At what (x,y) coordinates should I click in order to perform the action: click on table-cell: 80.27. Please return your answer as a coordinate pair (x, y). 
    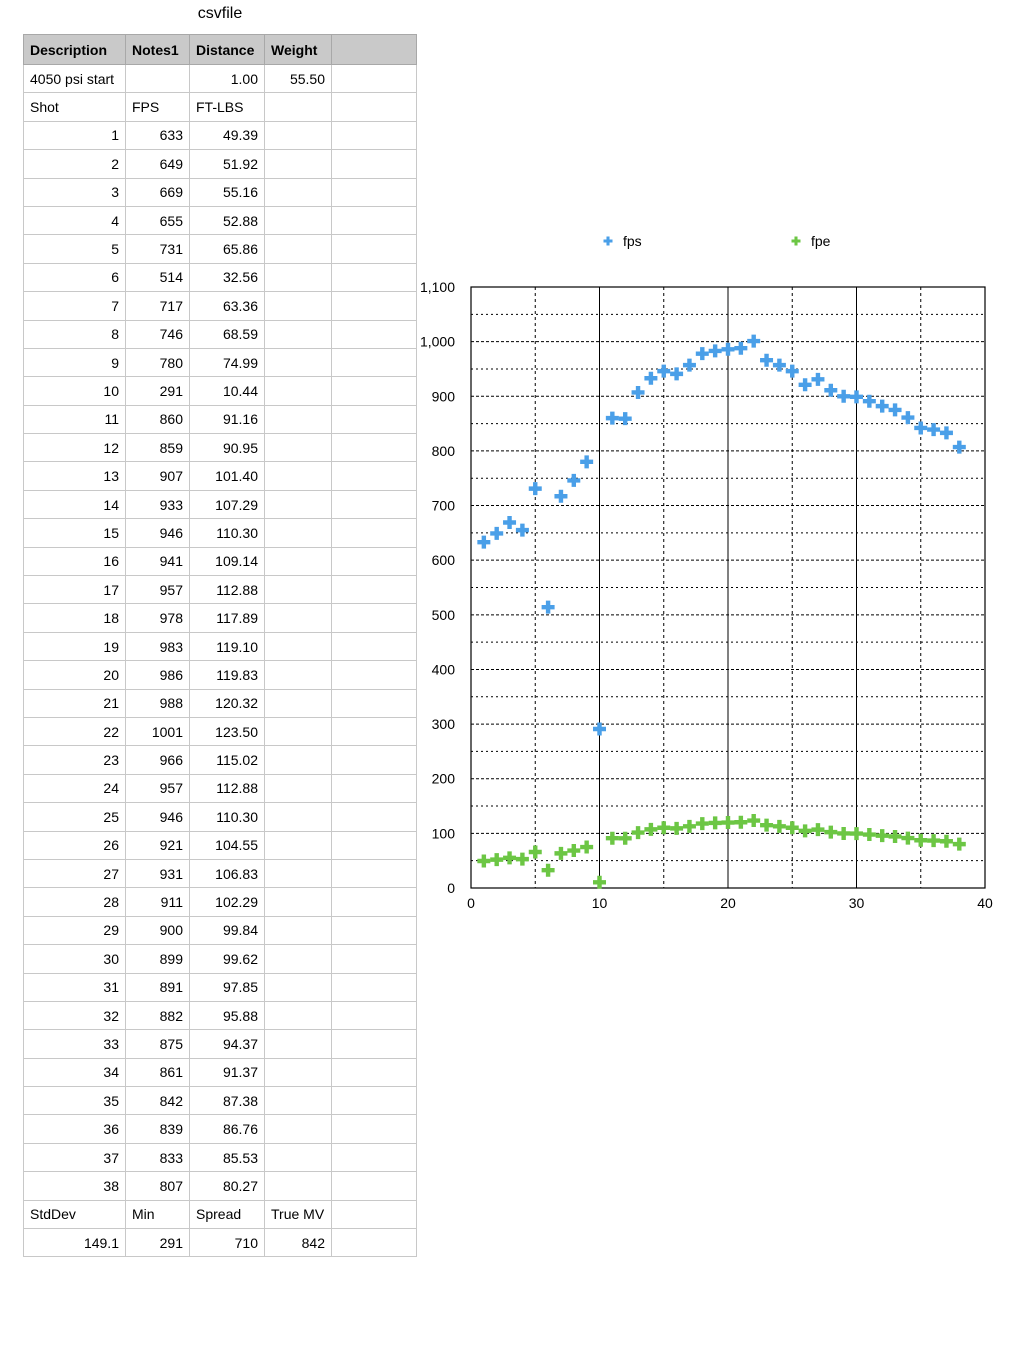
    Looking at the image, I should click on (227, 1186).